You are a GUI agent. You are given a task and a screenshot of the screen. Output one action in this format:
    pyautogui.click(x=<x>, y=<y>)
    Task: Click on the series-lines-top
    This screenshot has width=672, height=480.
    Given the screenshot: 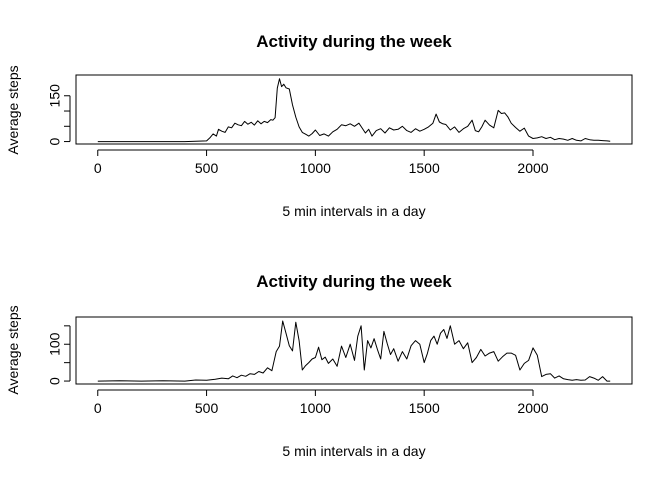 What is the action you would take?
    pyautogui.click(x=354, y=110)
    